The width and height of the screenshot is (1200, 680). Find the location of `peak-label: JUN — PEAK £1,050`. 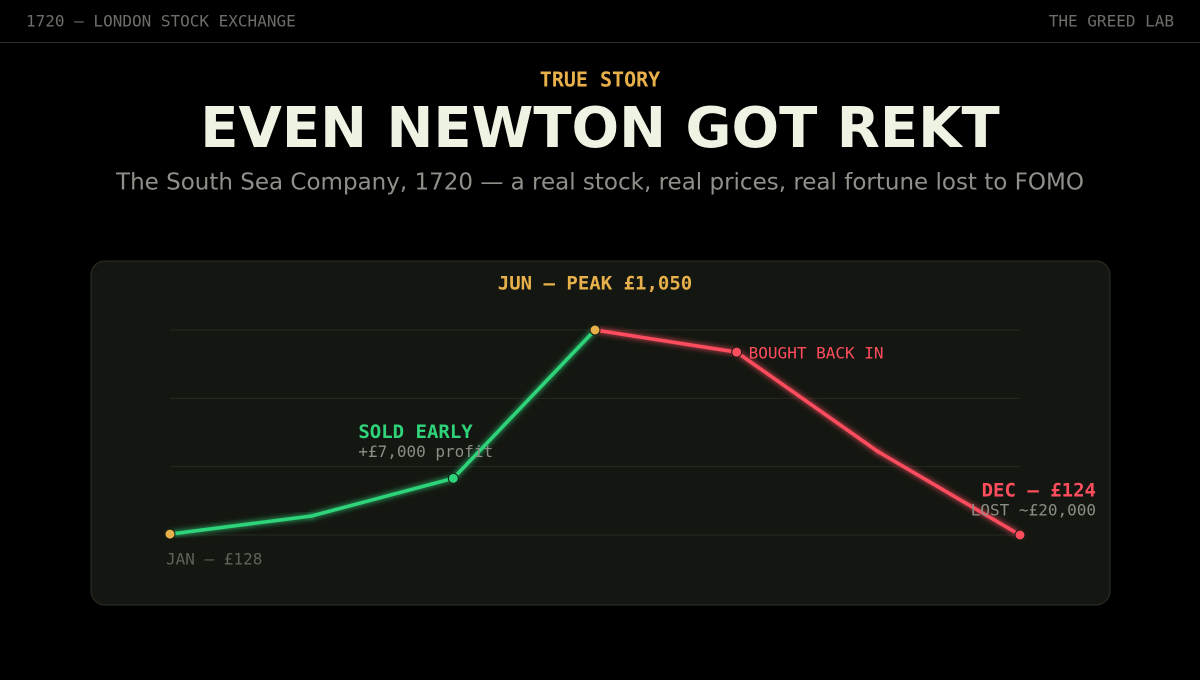

peak-label: JUN — PEAK £1,050 is located at coordinates (595, 284).